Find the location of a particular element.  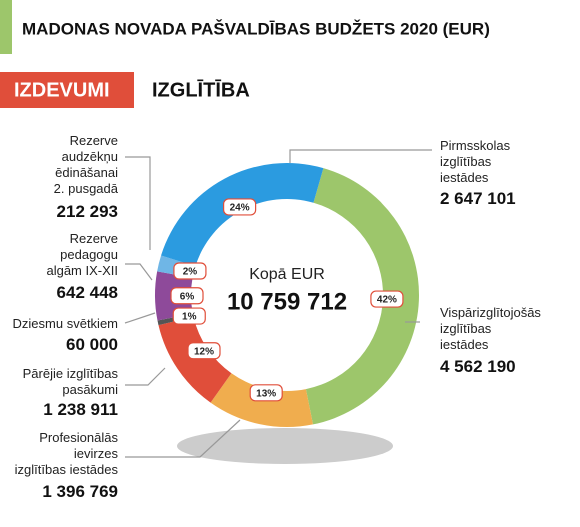

center-label: Kopā EUR is located at coordinates (287, 274).